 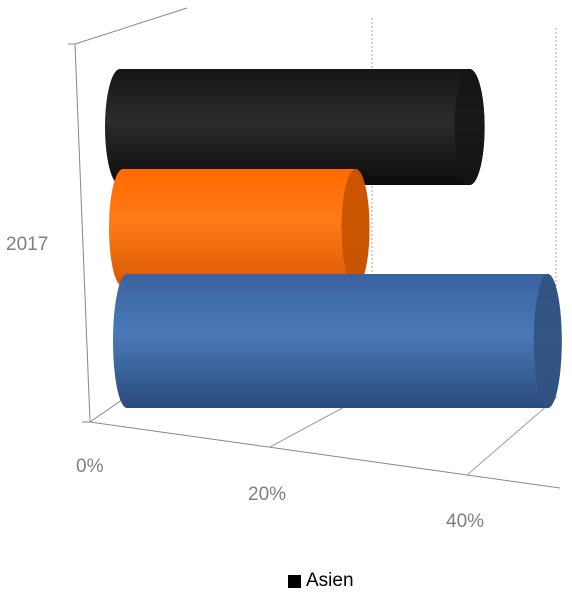 What do you see at coordinates (325, 455) in the screenshot?
I see `x-axis-line` at bounding box center [325, 455].